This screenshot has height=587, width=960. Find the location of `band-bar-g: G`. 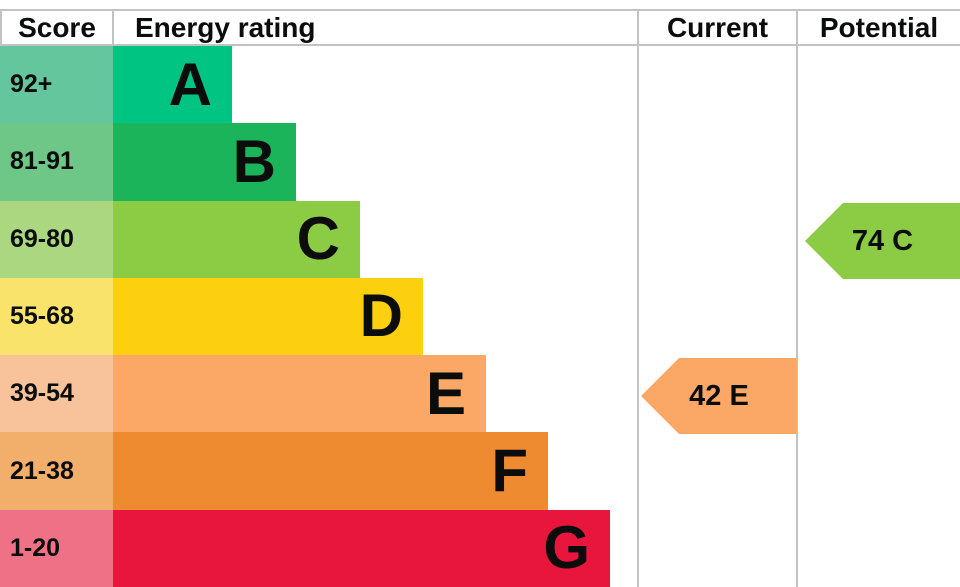

band-bar-g: G is located at coordinates (361, 548).